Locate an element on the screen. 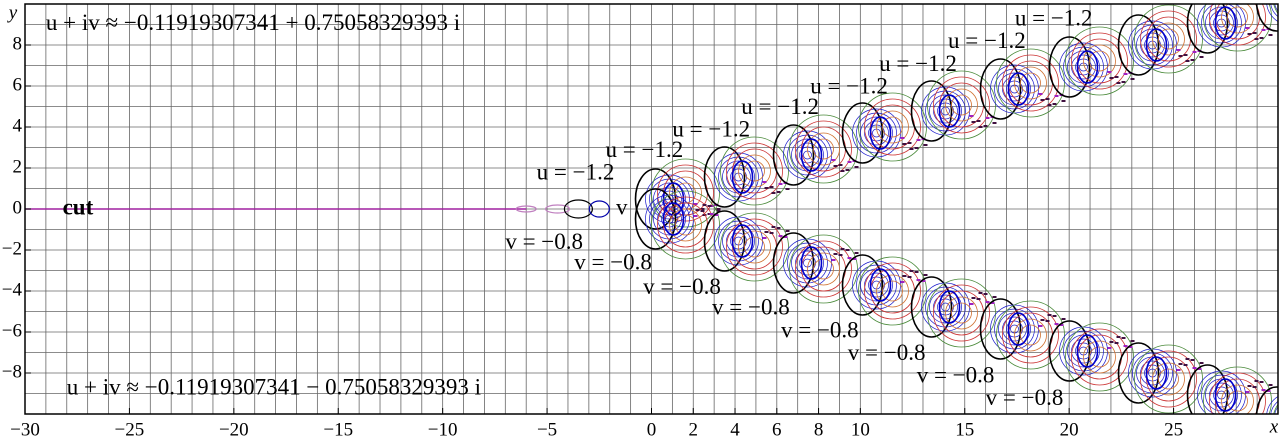 The height and width of the screenshot is (440, 1282). annotation: cut is located at coordinates (78, 206).